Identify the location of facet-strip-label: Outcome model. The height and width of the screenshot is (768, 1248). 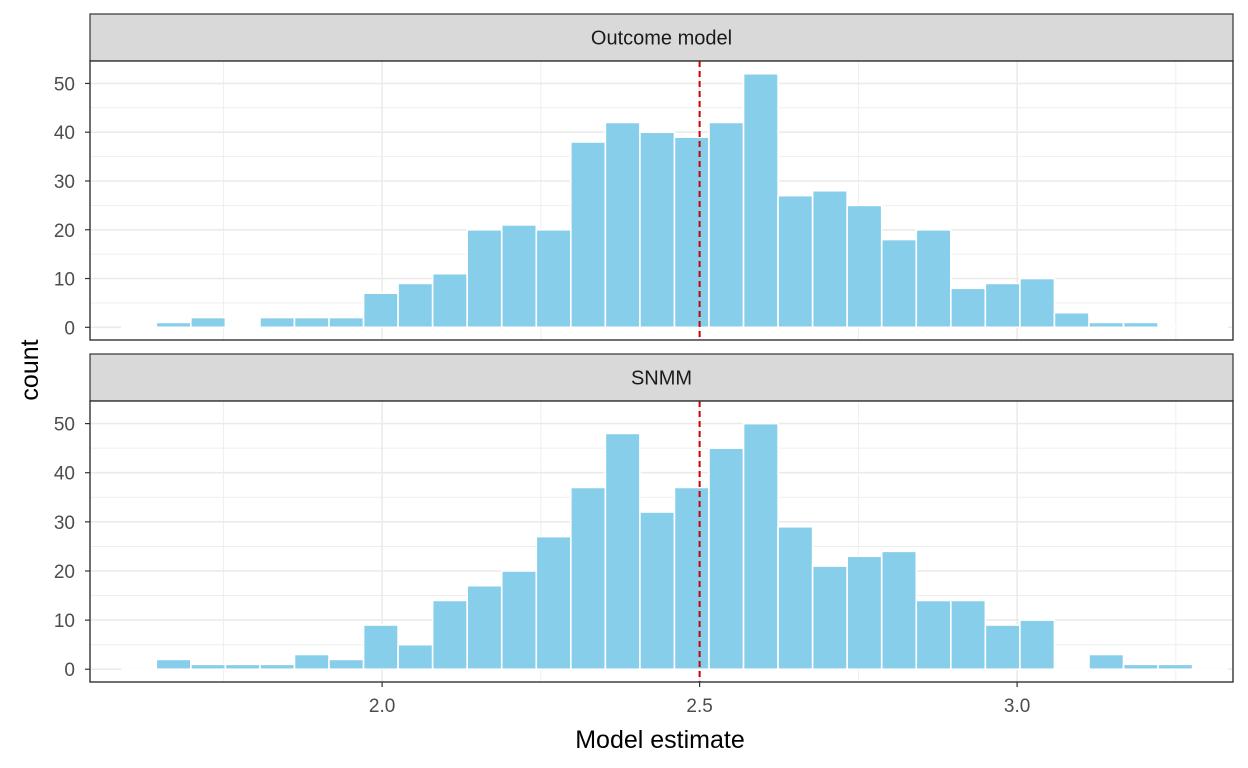
(661, 39).